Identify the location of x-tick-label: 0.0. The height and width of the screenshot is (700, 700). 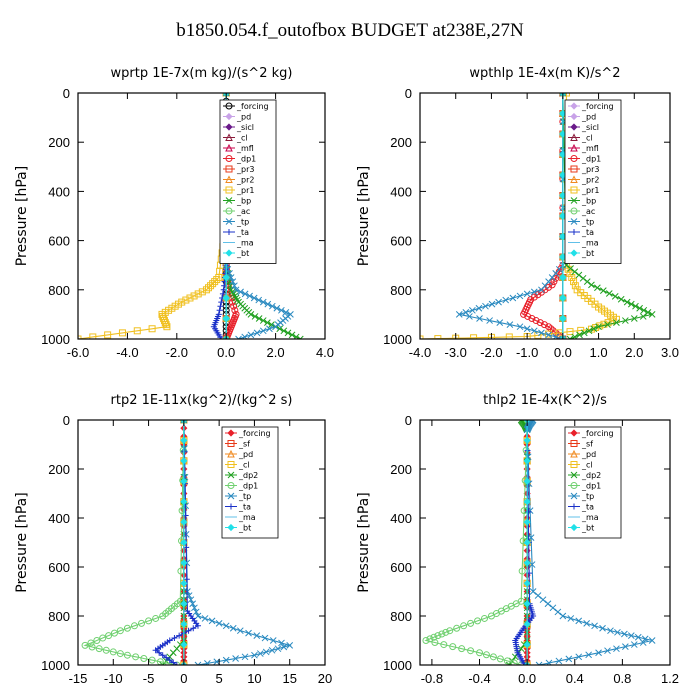
(226, 352).